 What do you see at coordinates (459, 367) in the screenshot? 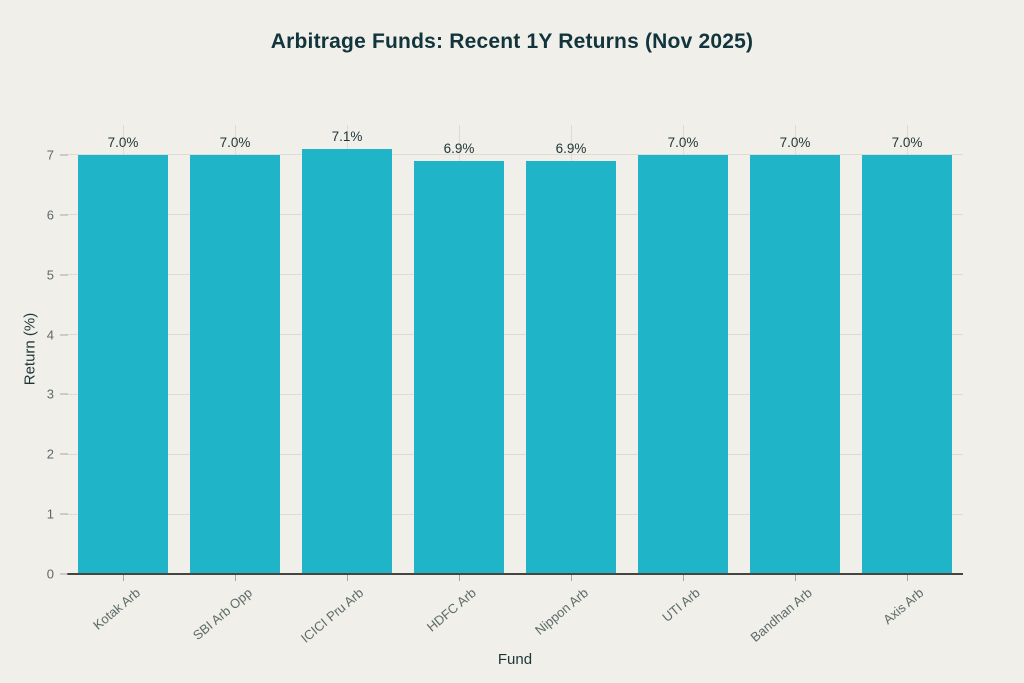
I see `bar-hdfc-arb` at bounding box center [459, 367].